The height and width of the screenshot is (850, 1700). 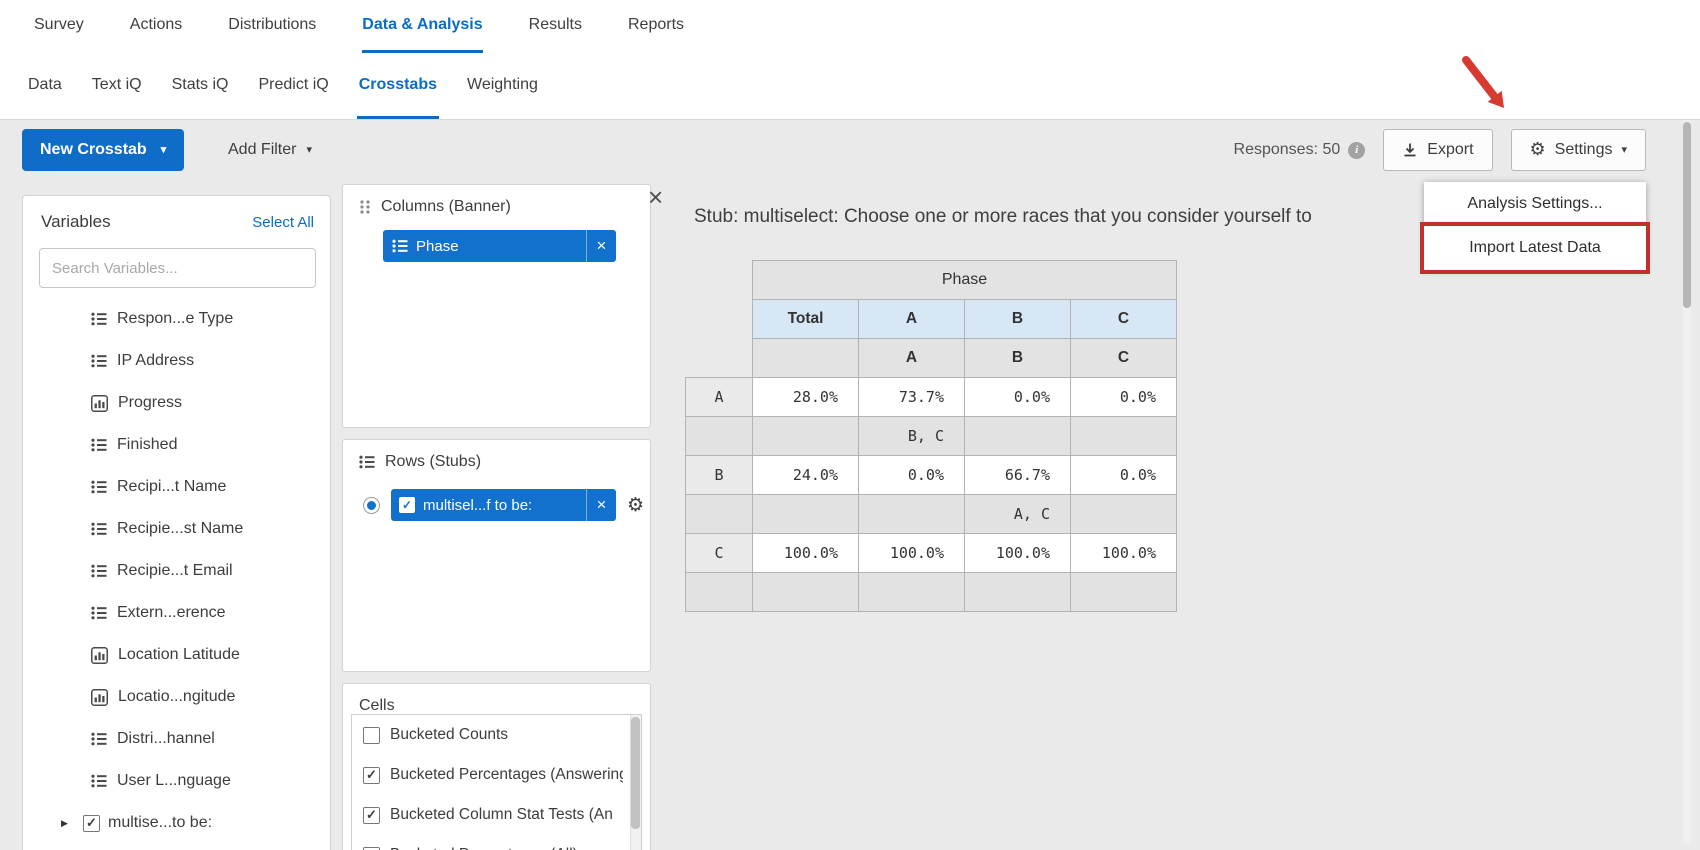 What do you see at coordinates (499, 246) in the screenshot?
I see `banner-chip-phase: Phase ×` at bounding box center [499, 246].